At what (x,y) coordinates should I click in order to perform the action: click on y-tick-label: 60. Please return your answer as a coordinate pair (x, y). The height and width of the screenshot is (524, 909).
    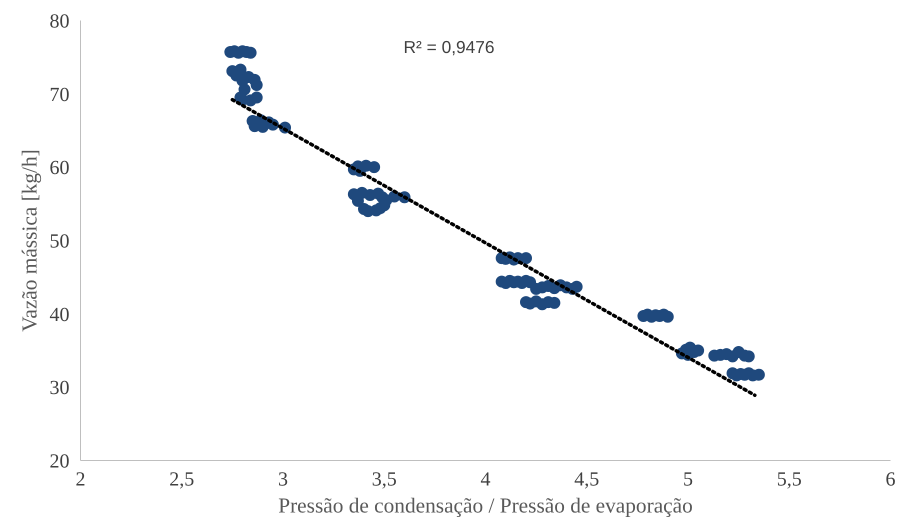
    Looking at the image, I should click on (60, 168).